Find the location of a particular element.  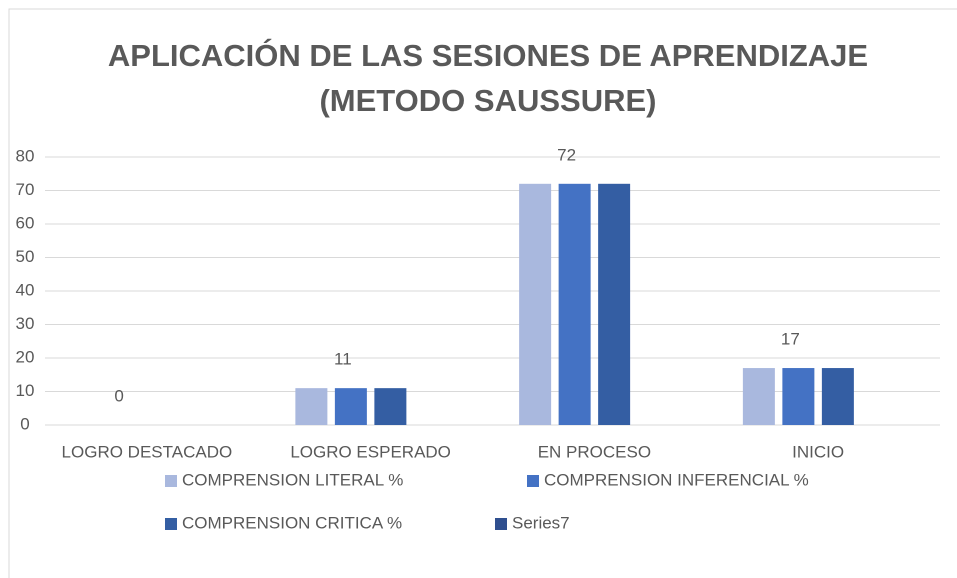

legend-label: Series7 is located at coordinates (541, 522).